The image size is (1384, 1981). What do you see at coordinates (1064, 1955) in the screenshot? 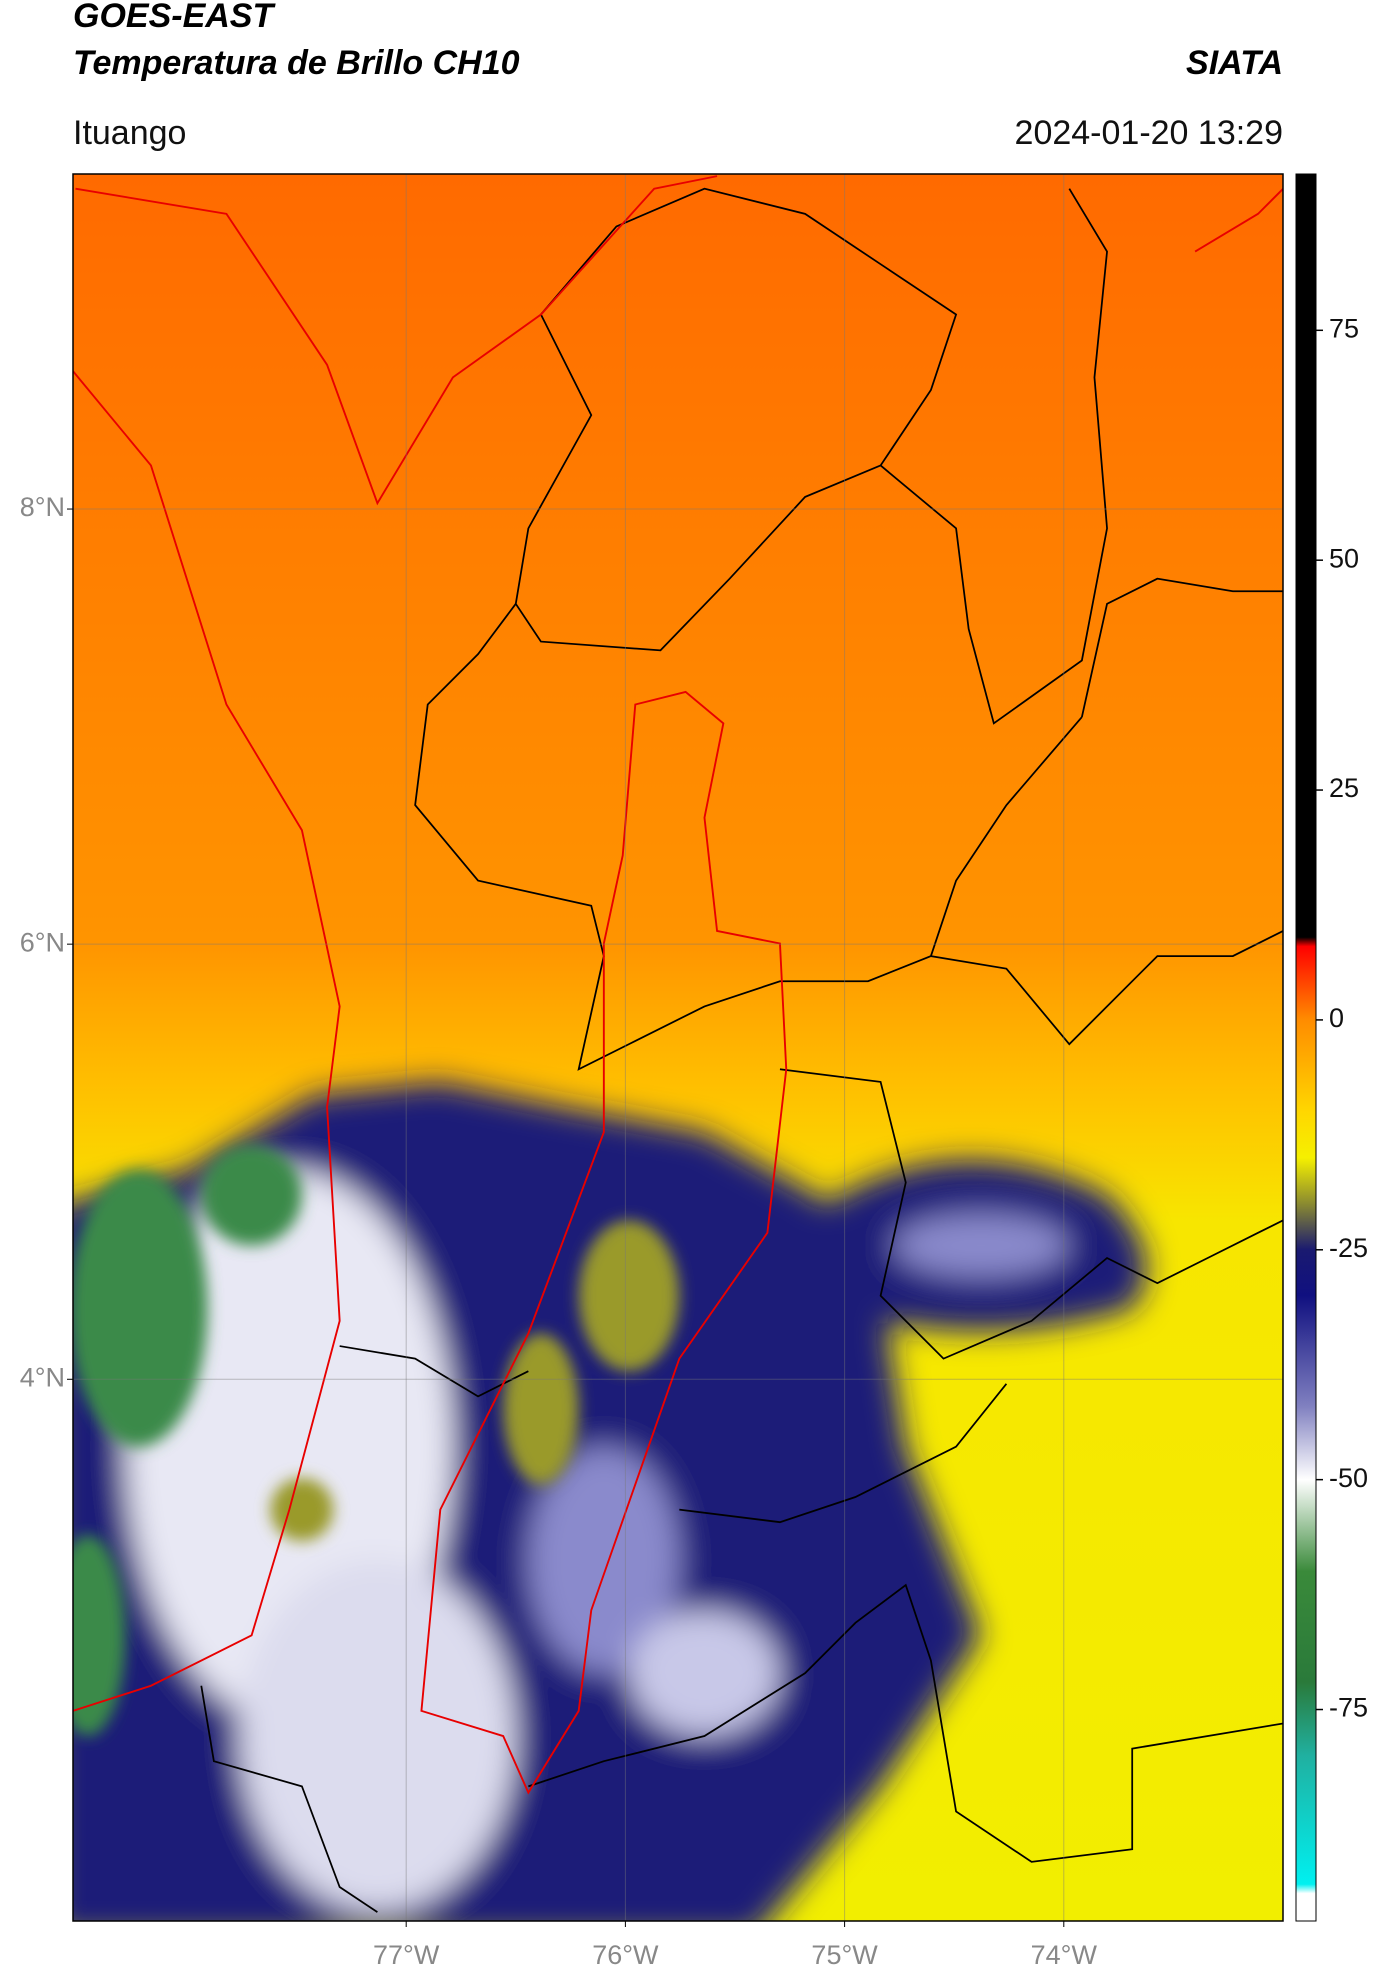
I see `x-tick-label: 74°W` at bounding box center [1064, 1955].